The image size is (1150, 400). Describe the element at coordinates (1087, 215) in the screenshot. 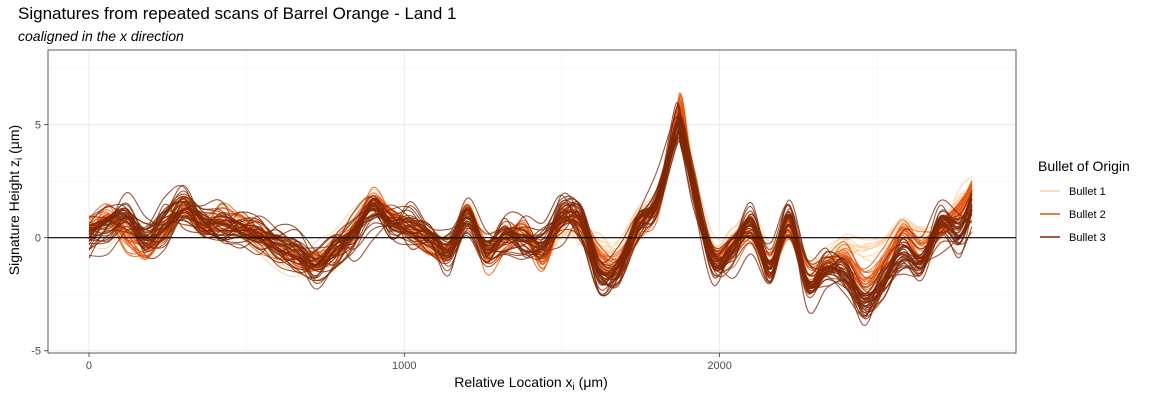

I see `legend-label-bullet-2: Bullet 2` at that location.